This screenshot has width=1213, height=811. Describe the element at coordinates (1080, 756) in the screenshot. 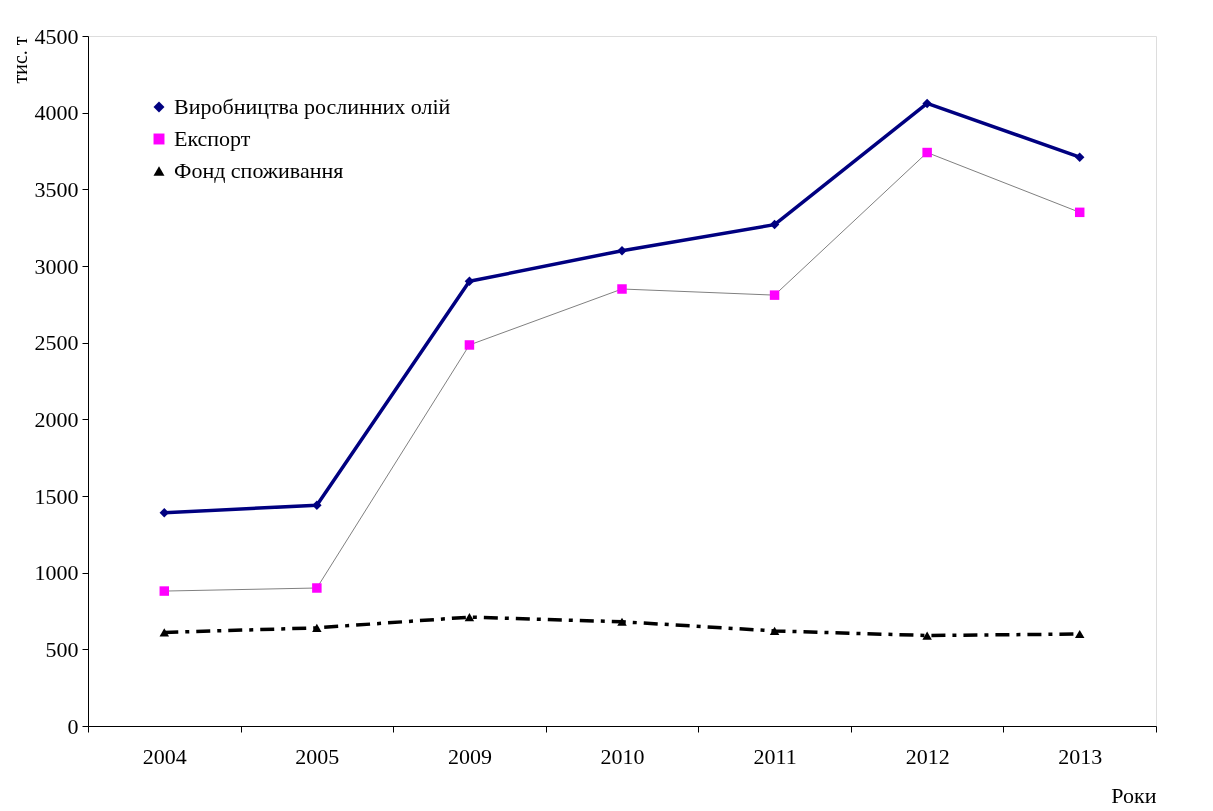

I see `x-tick-label: 2013` at that location.